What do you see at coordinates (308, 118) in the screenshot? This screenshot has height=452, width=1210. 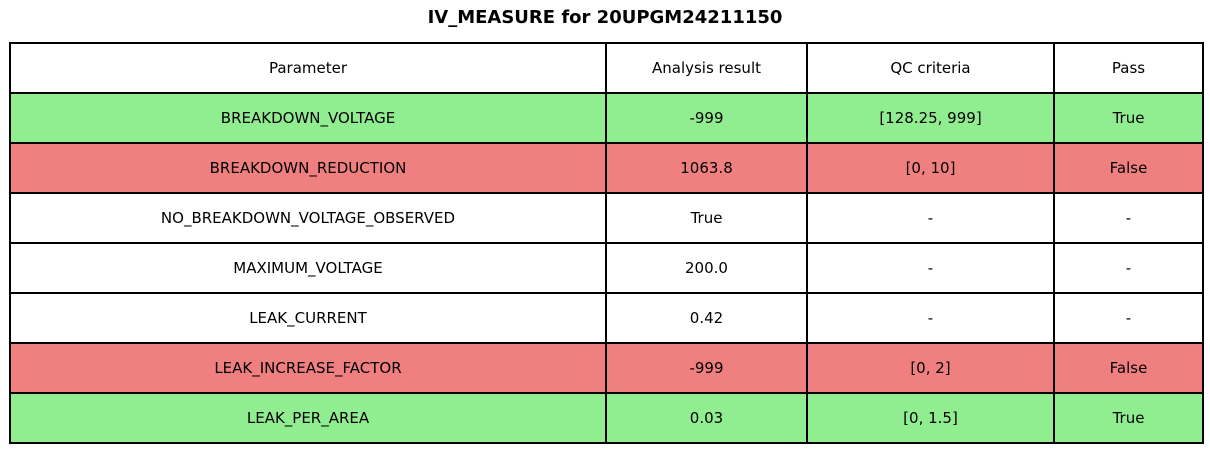 I see `cell-parameter: BREAKDOWN_VOLTAGE` at bounding box center [308, 118].